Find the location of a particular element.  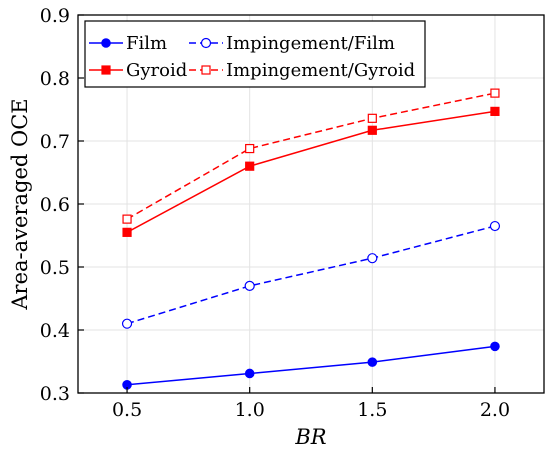

y-tick-label: 0.3 is located at coordinates (55, 394).